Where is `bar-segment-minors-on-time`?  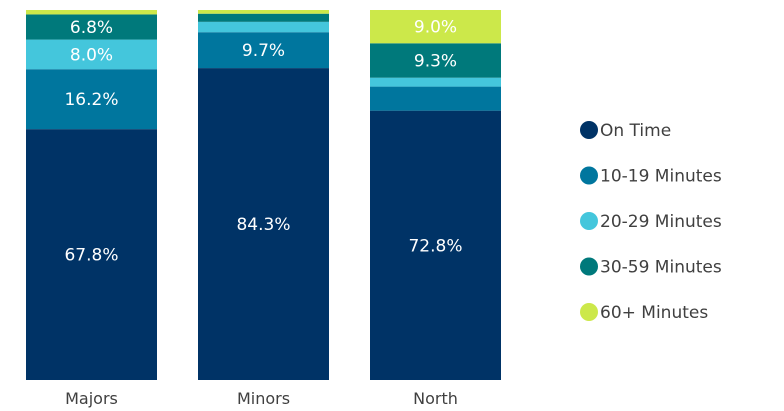 bar-segment-minors-on-time is located at coordinates (263, 224).